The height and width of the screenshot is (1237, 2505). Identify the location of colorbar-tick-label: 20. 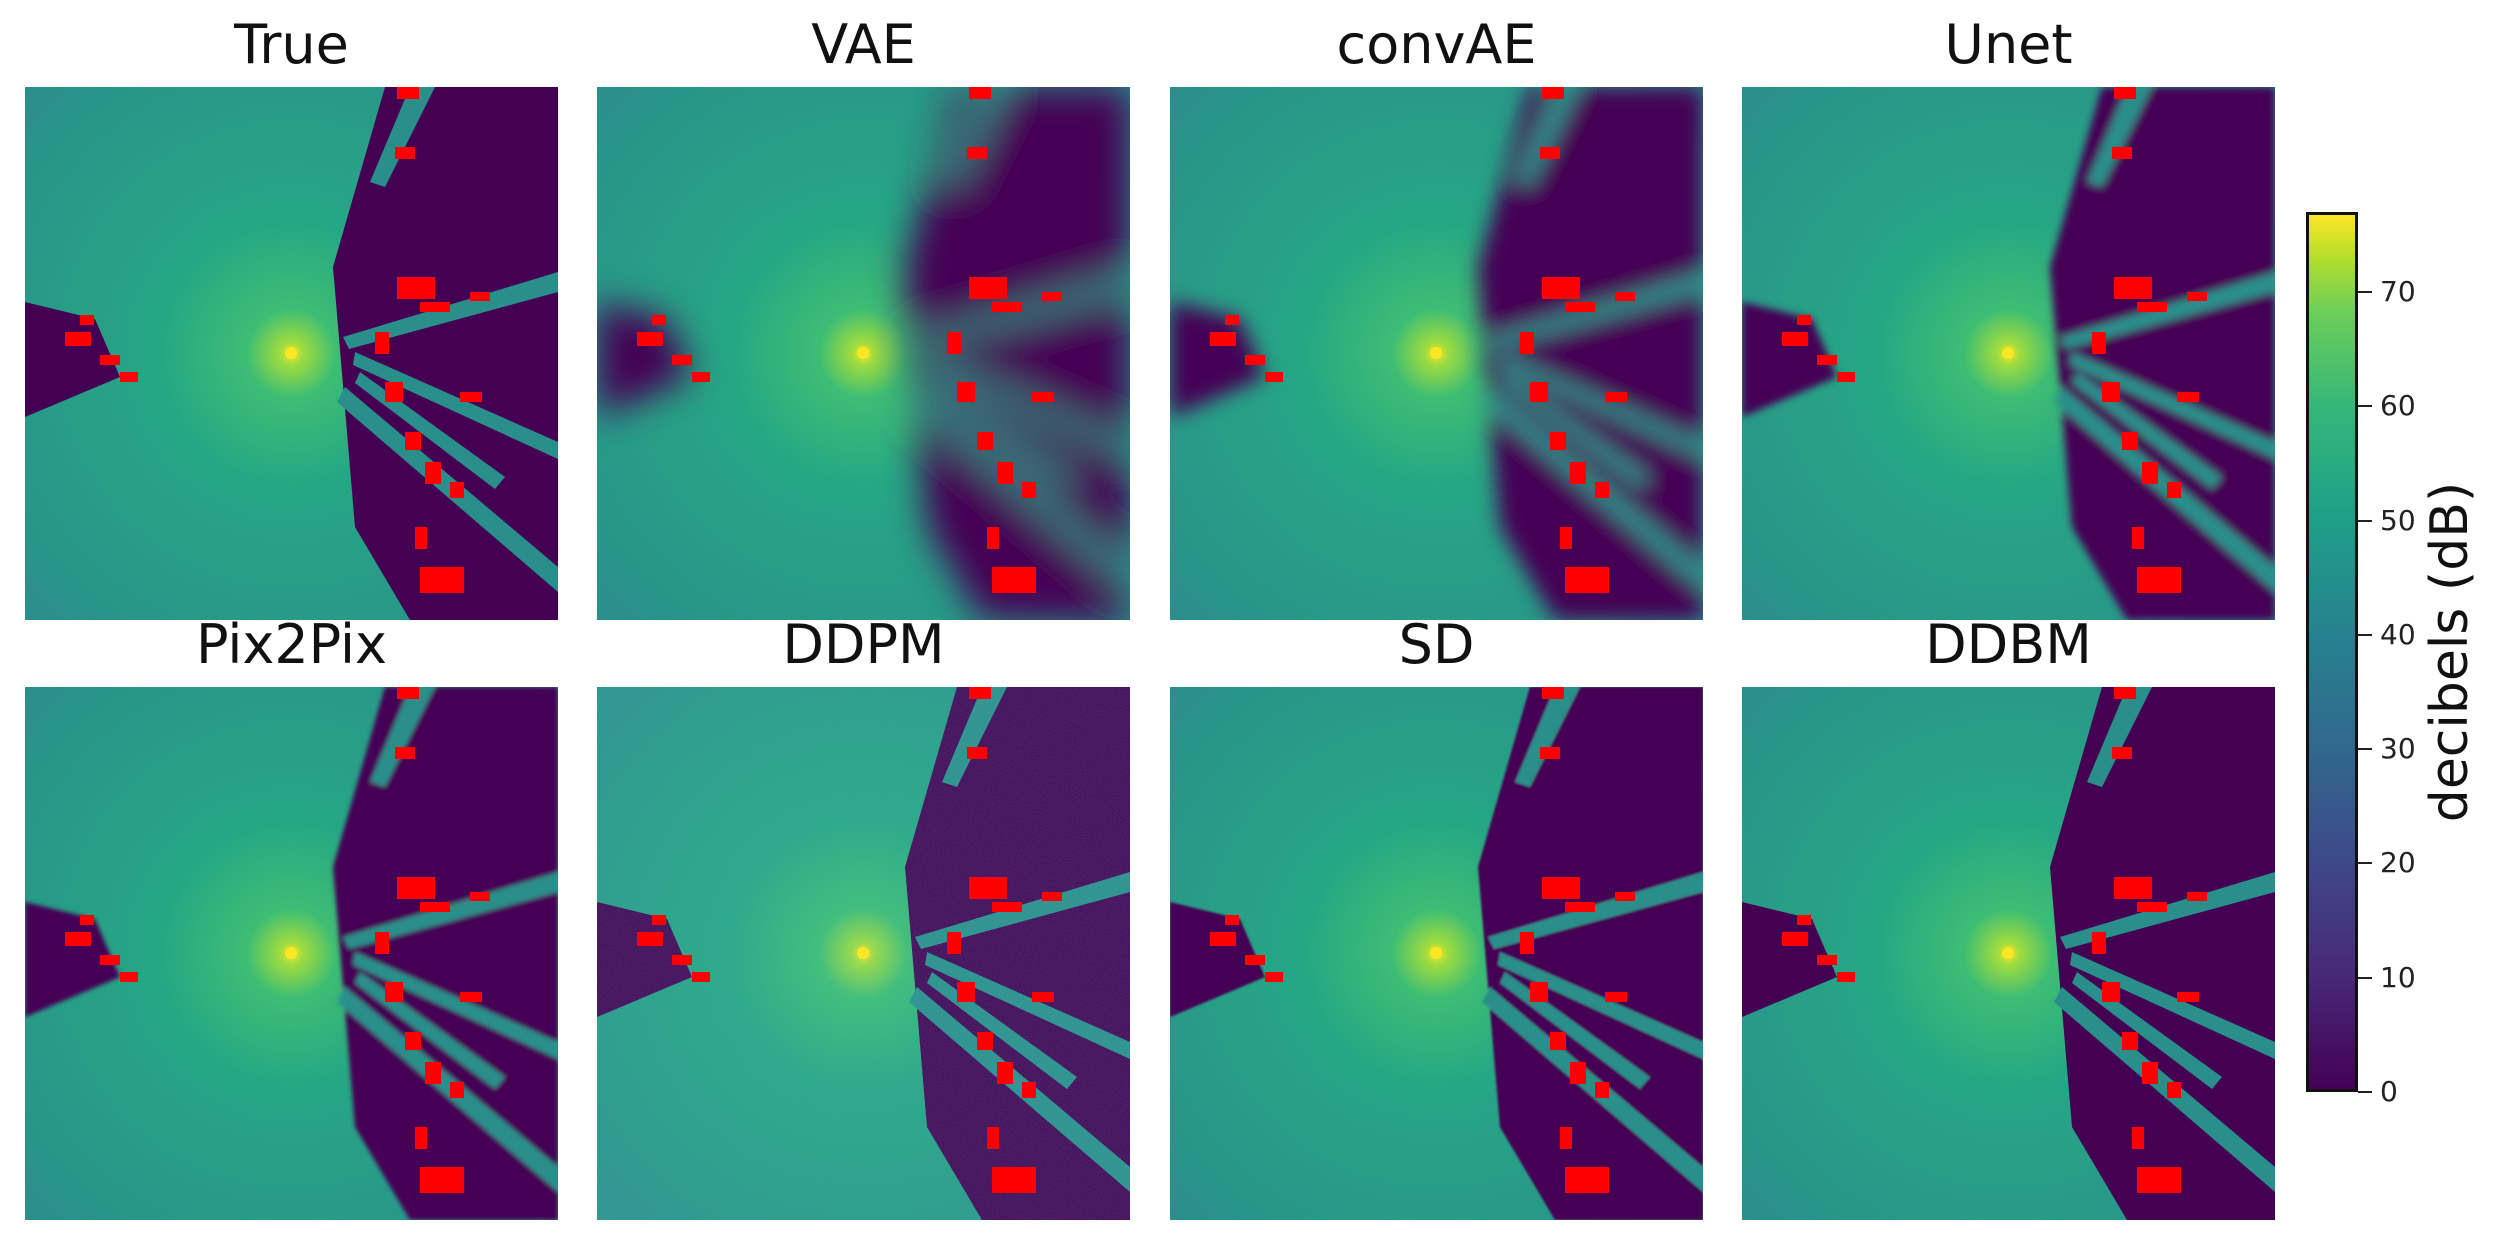
(2398, 863).